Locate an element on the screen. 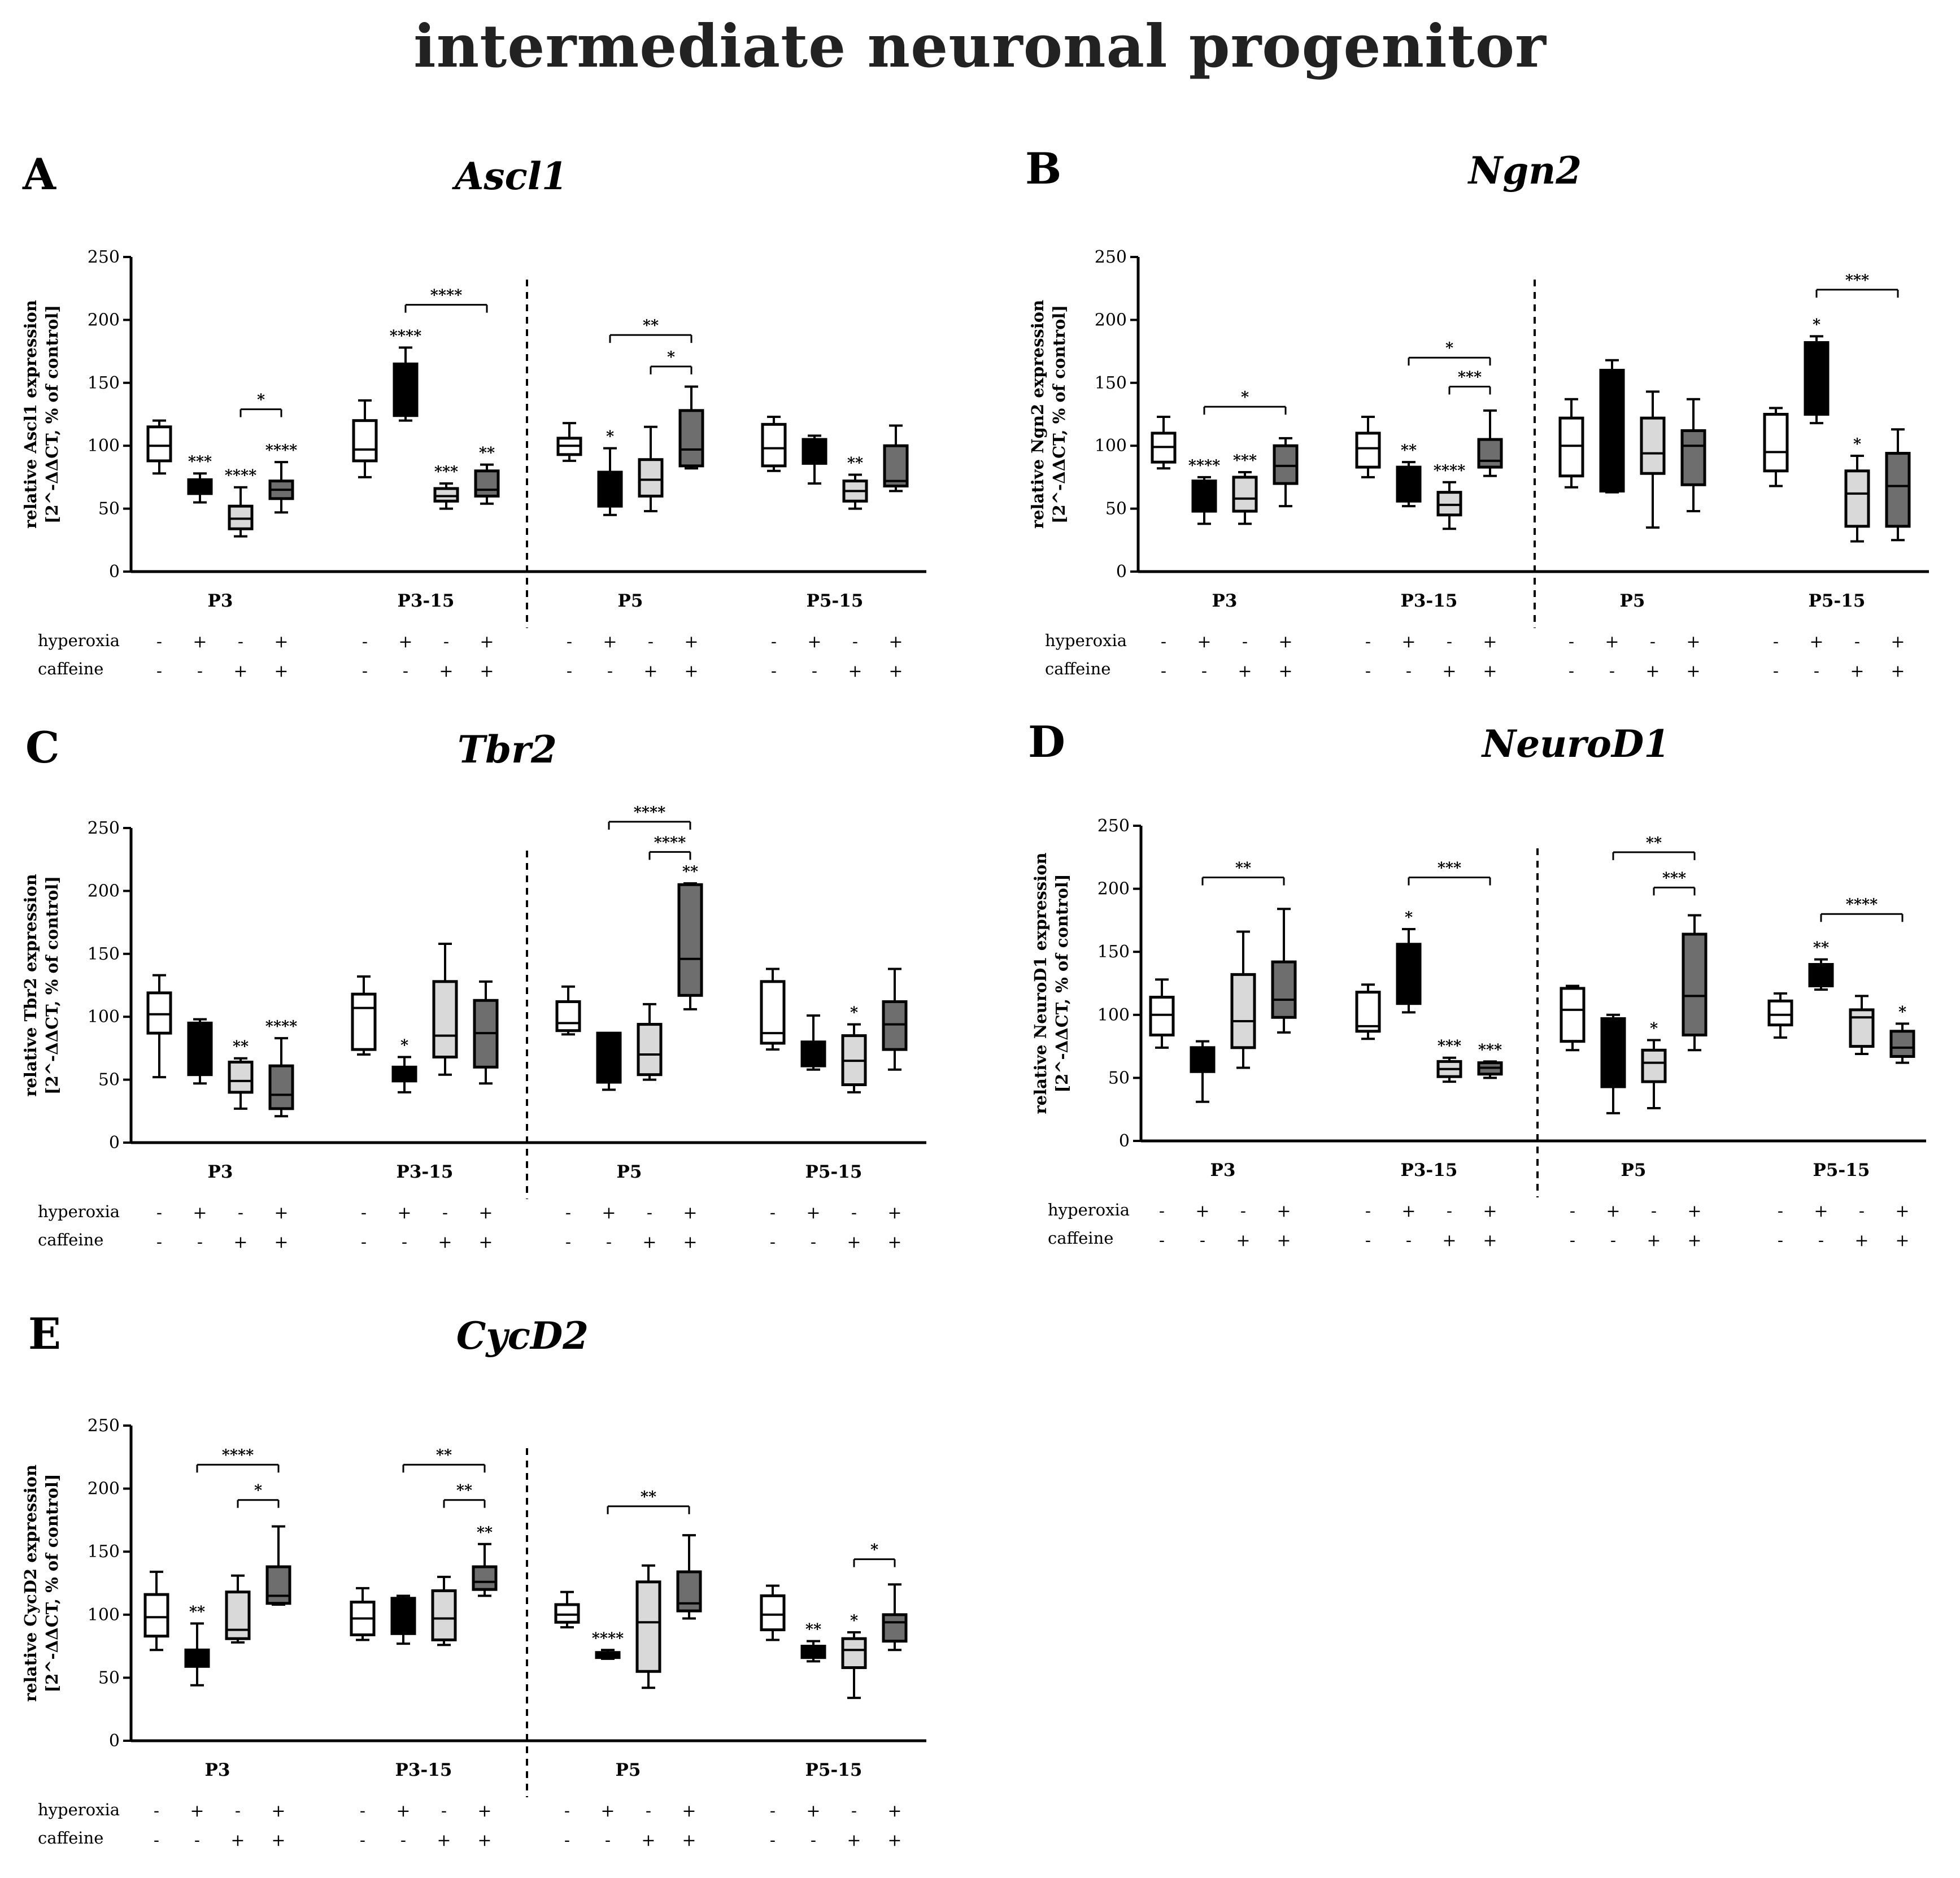 The image size is (1960, 1878). row-label-caffeine: caffeine is located at coordinates (1080, 1238).